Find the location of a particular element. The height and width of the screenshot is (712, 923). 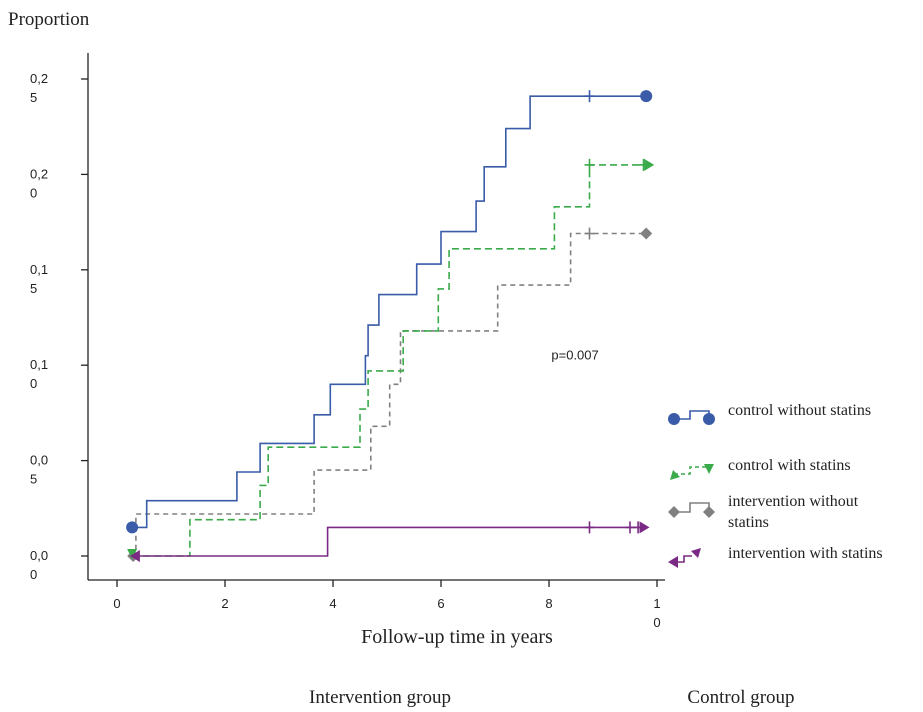

x-axis-label: Follow-up time in years is located at coordinates (457, 637).